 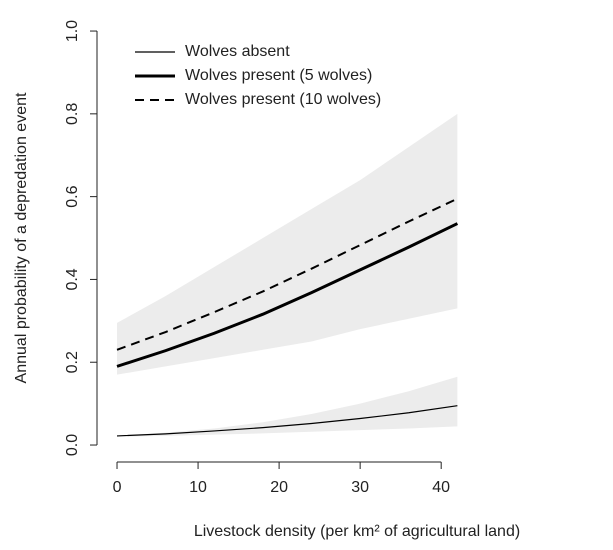 What do you see at coordinates (360, 487) in the screenshot?
I see `x-tick-label: 30` at bounding box center [360, 487].